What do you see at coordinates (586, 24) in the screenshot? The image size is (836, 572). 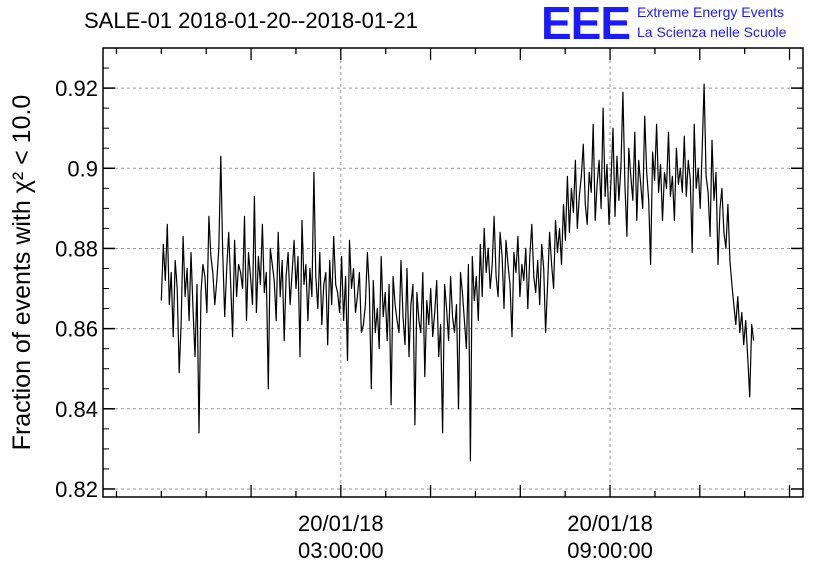 I see `eee-logo: EEE` at bounding box center [586, 24].